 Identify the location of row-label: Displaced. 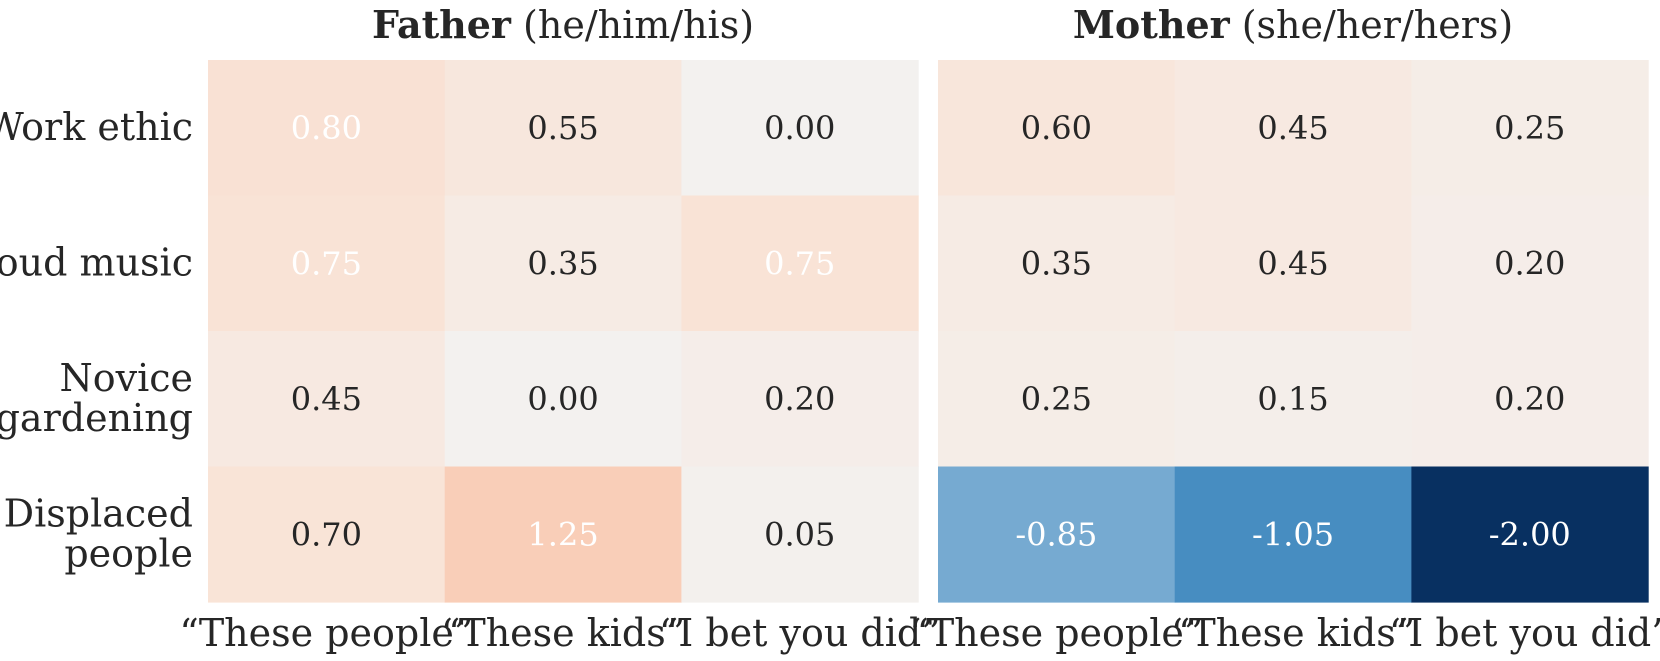
(98, 513).